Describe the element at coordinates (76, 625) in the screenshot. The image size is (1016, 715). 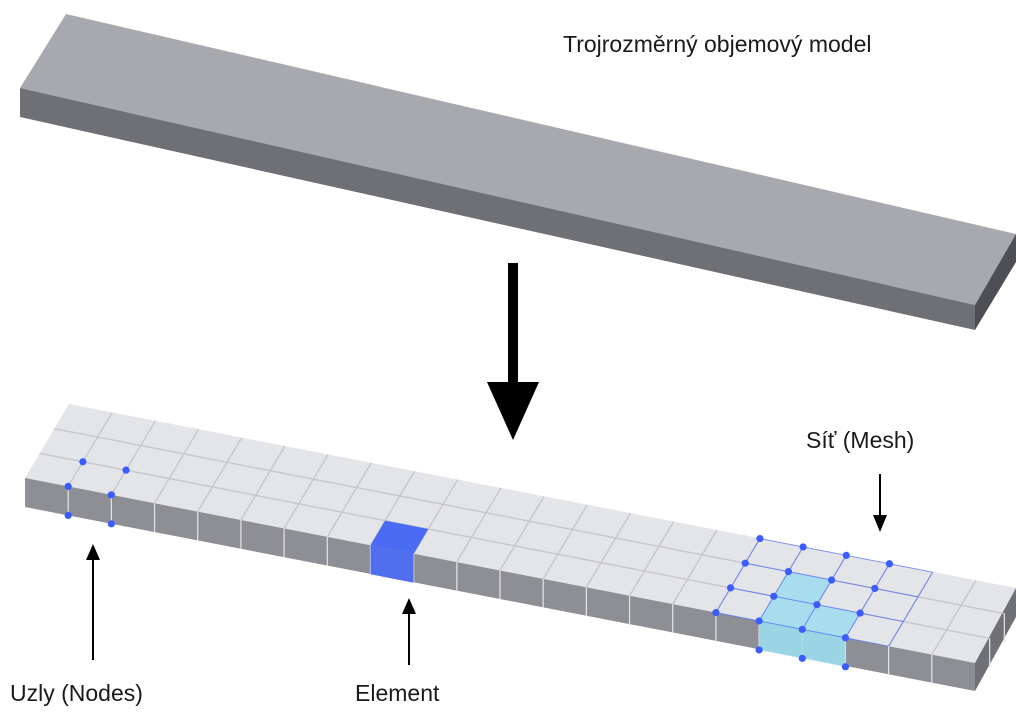
I see `nodes-annotation: Uzly (Nodes)` at that location.